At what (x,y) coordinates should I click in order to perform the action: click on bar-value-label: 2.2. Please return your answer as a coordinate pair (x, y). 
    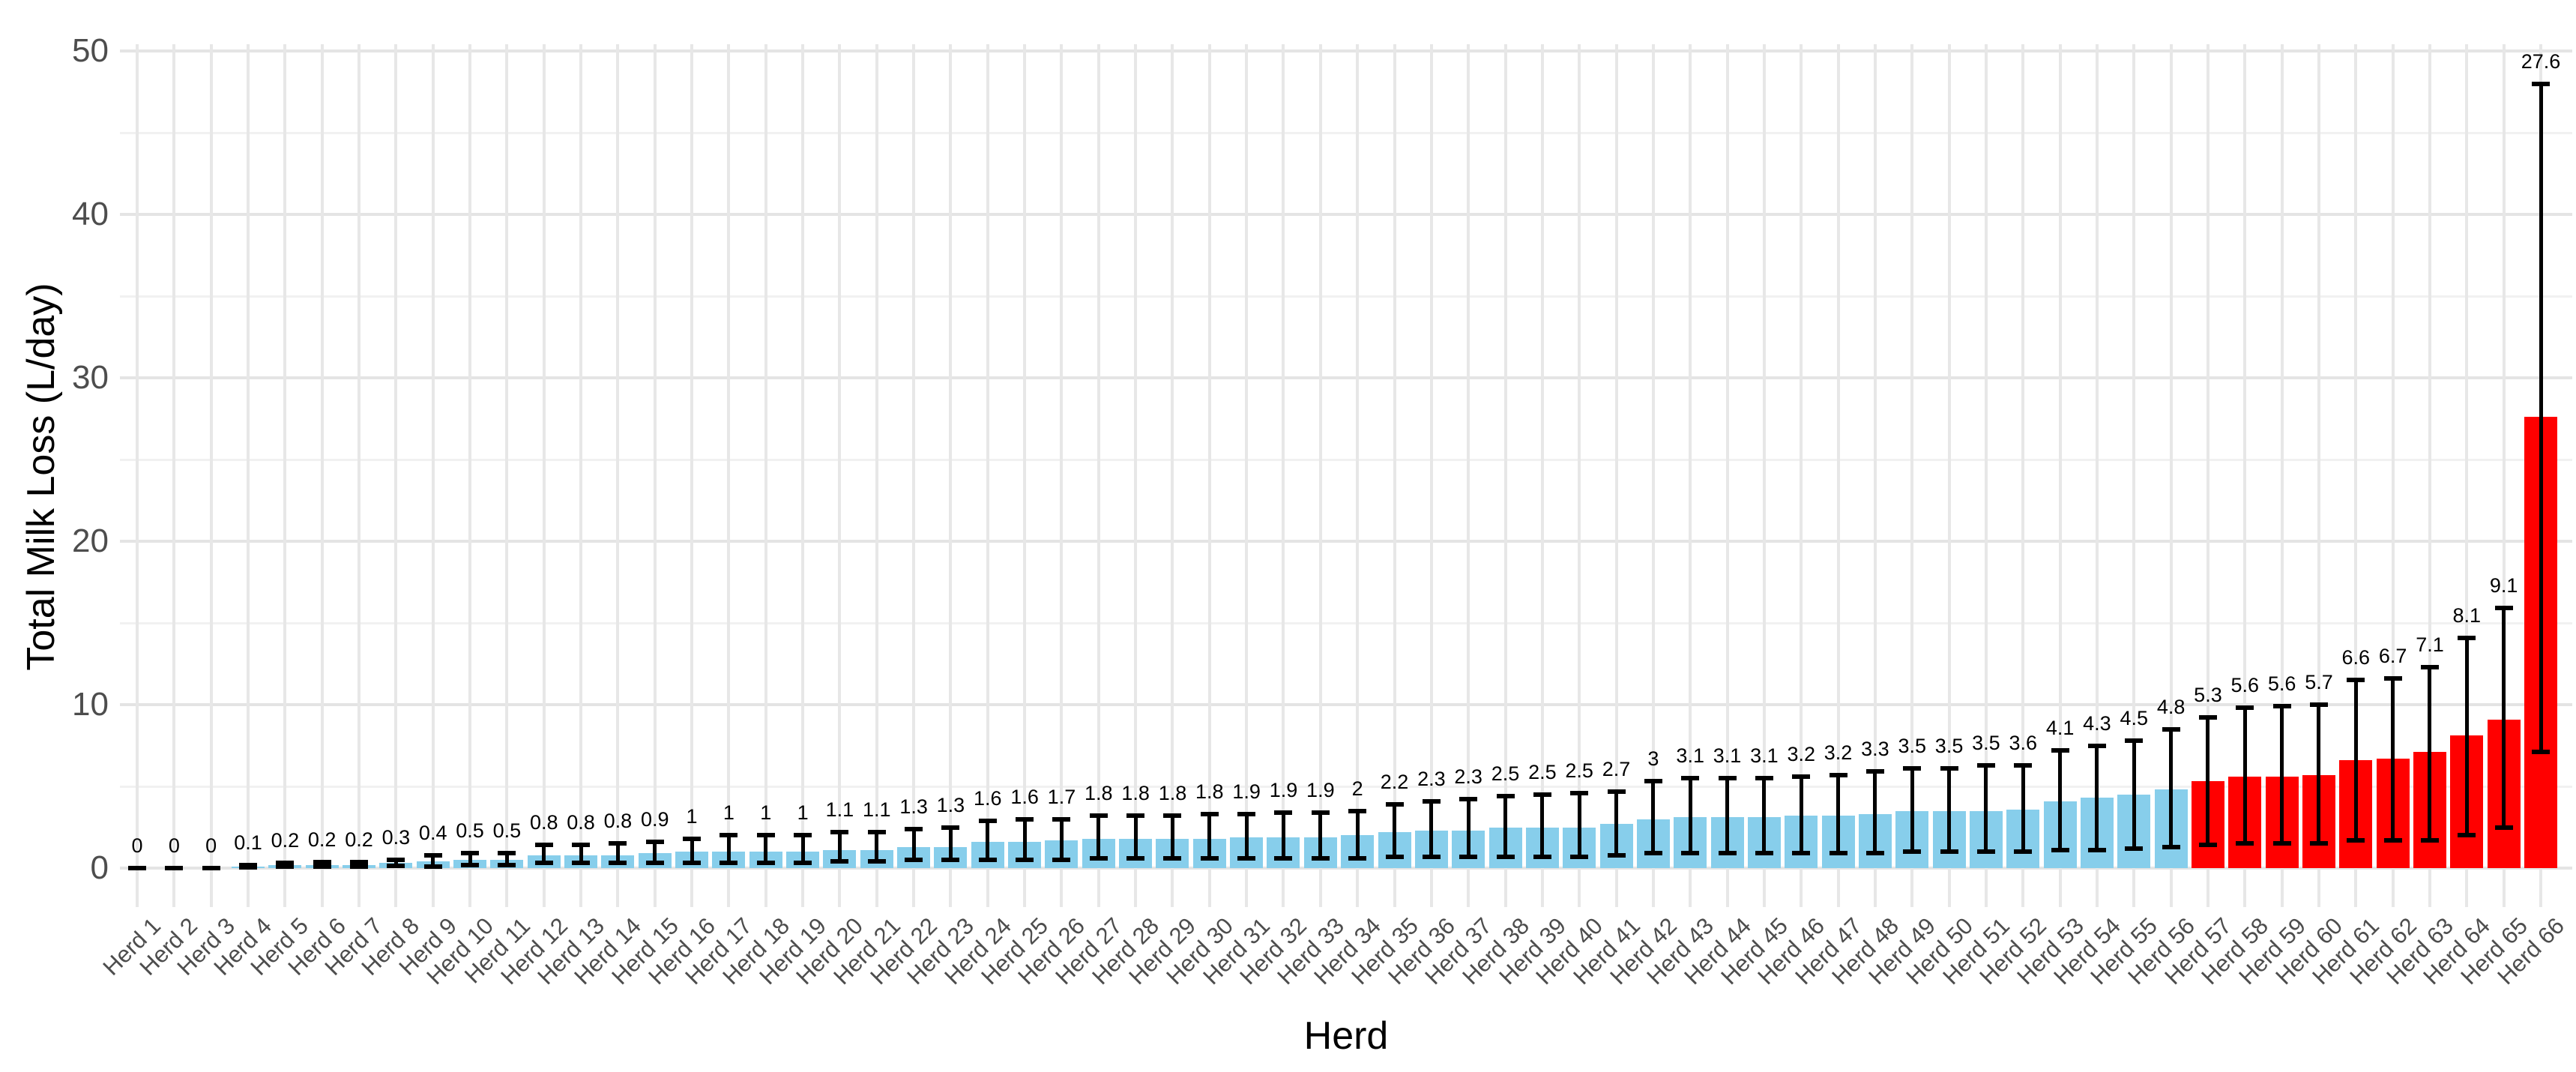
    Looking at the image, I should click on (1395, 781).